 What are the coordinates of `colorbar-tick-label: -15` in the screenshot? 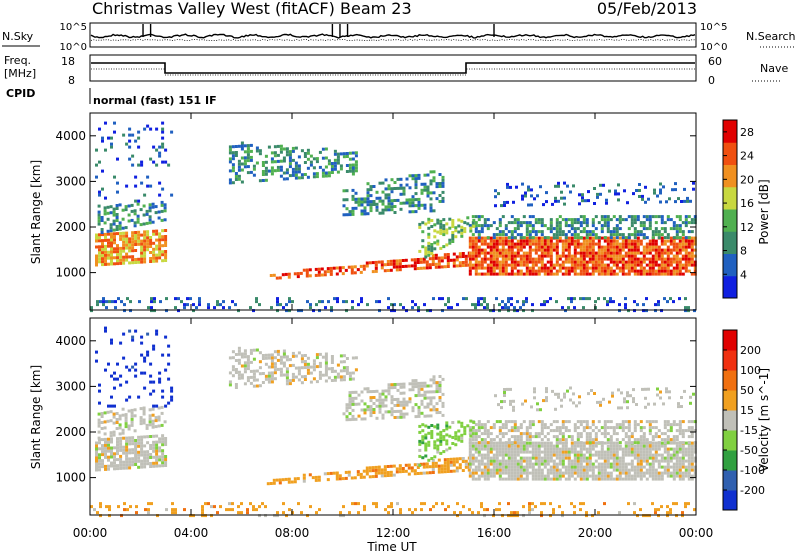 It's located at (749, 430).